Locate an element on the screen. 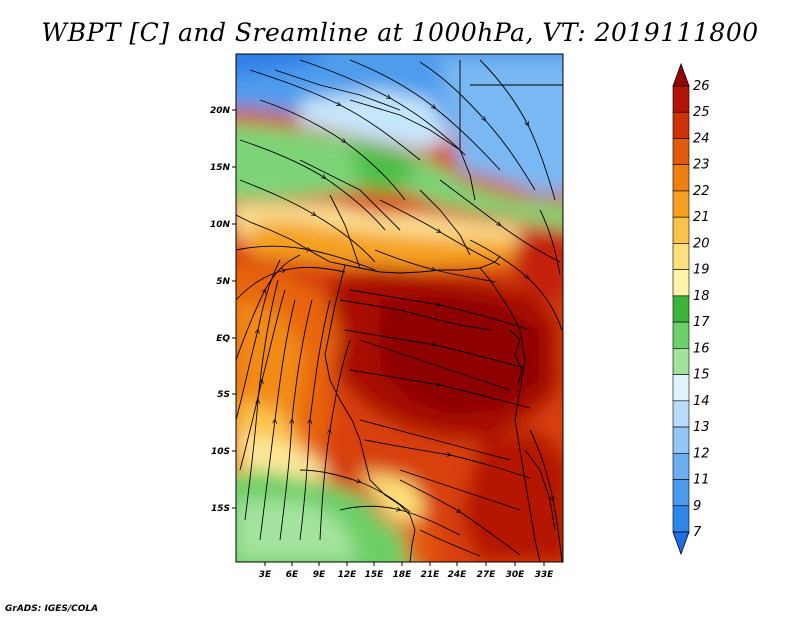 The height and width of the screenshot is (618, 800). colorbar-label: 18 is located at coordinates (701, 296).